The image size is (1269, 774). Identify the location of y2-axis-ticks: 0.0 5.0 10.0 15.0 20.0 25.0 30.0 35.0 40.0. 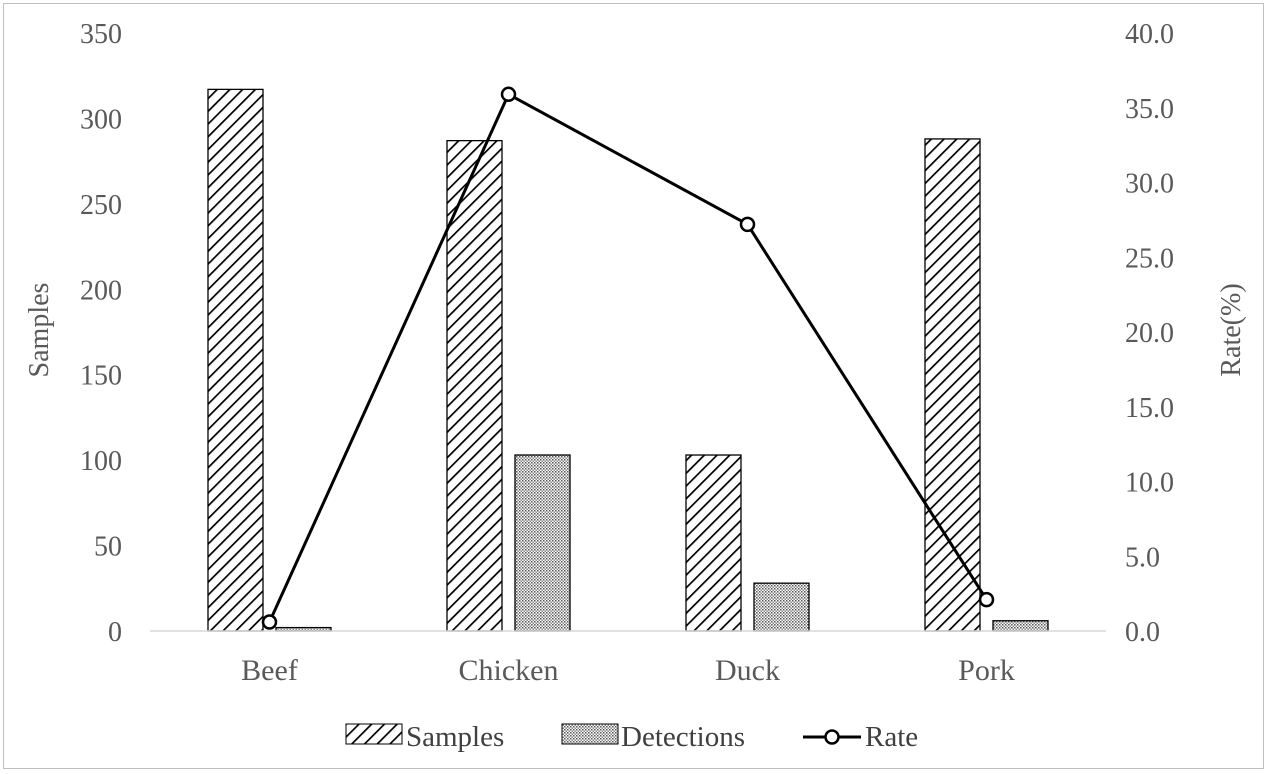
(1149, 333).